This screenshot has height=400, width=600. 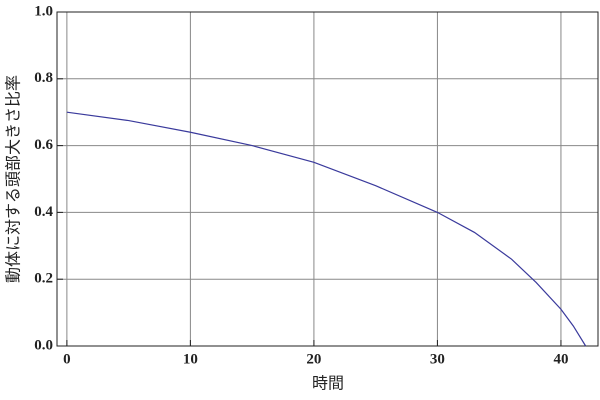 What do you see at coordinates (43, 345) in the screenshot?
I see `y-tick-label: 0.0` at bounding box center [43, 345].